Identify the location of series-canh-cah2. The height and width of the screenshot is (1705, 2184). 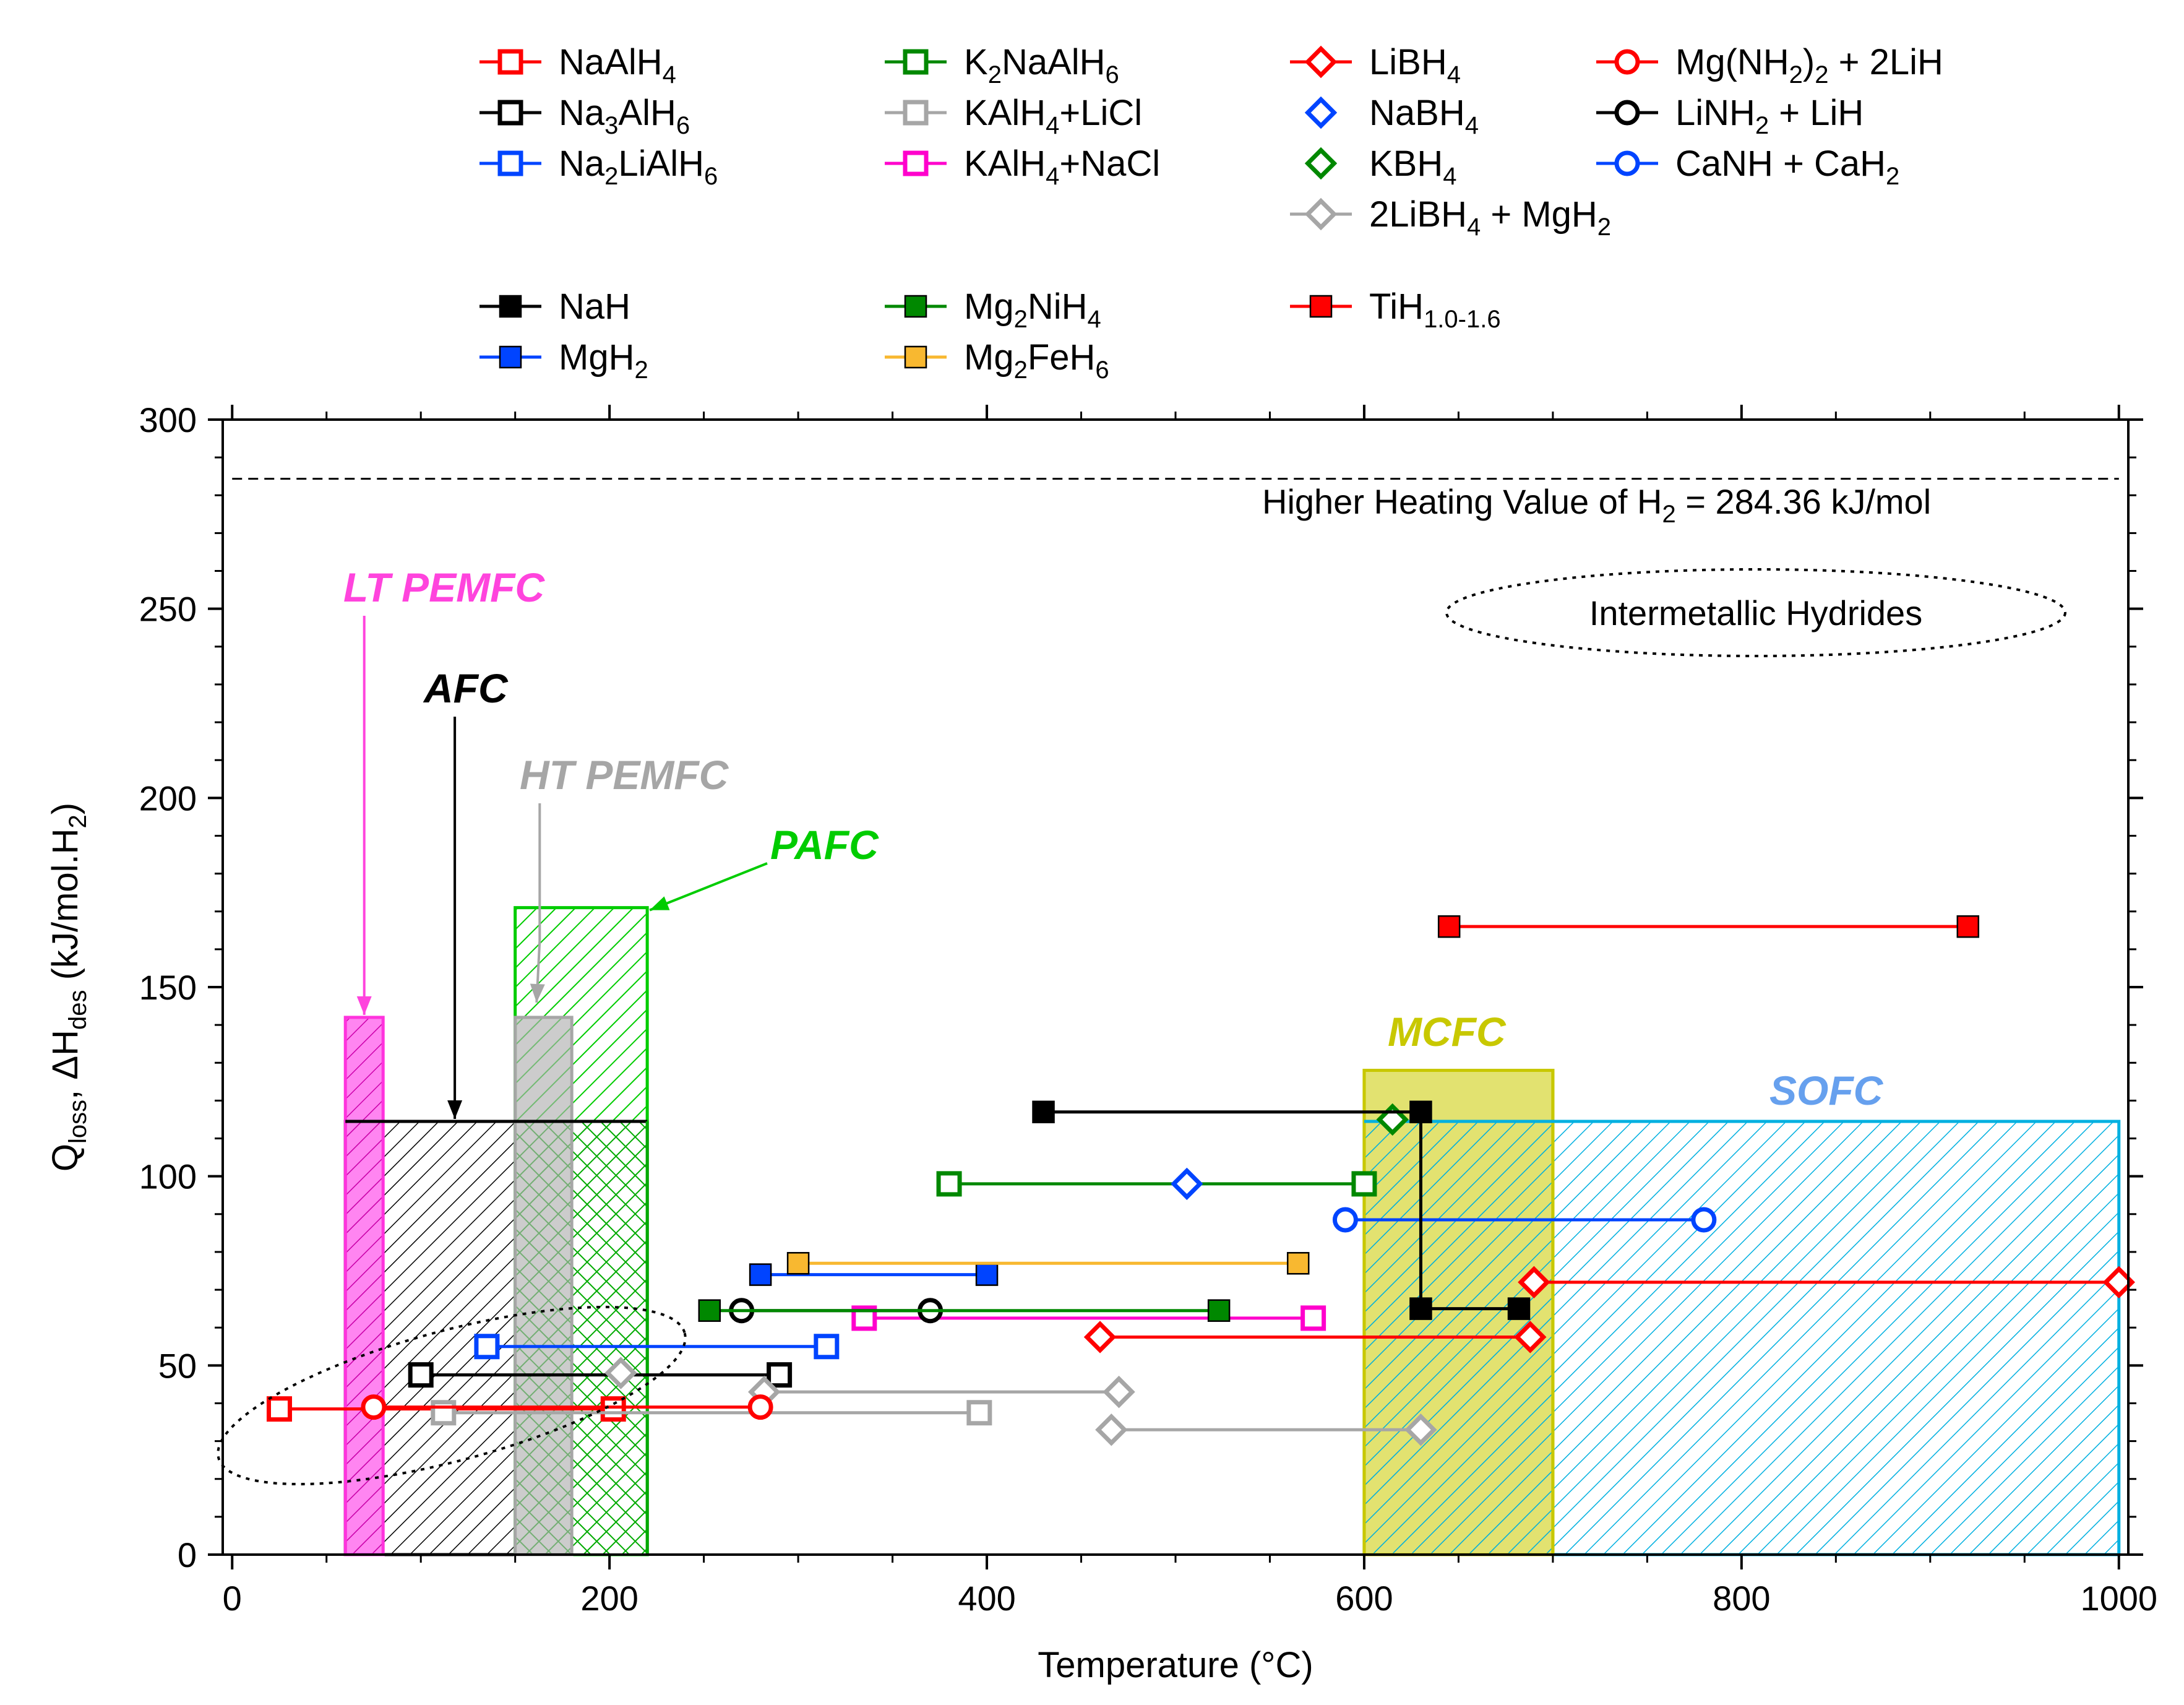
(1524, 1220).